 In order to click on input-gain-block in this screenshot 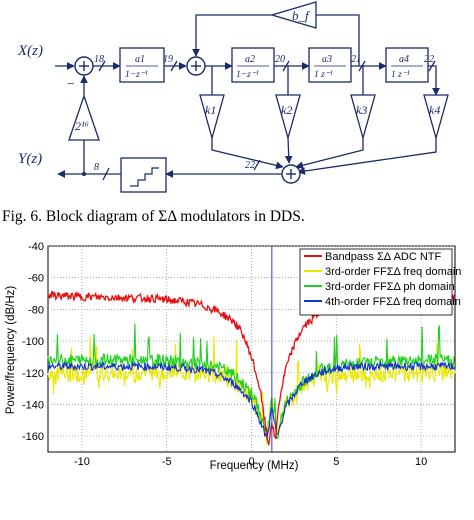, I will do `click(84, 117)`.